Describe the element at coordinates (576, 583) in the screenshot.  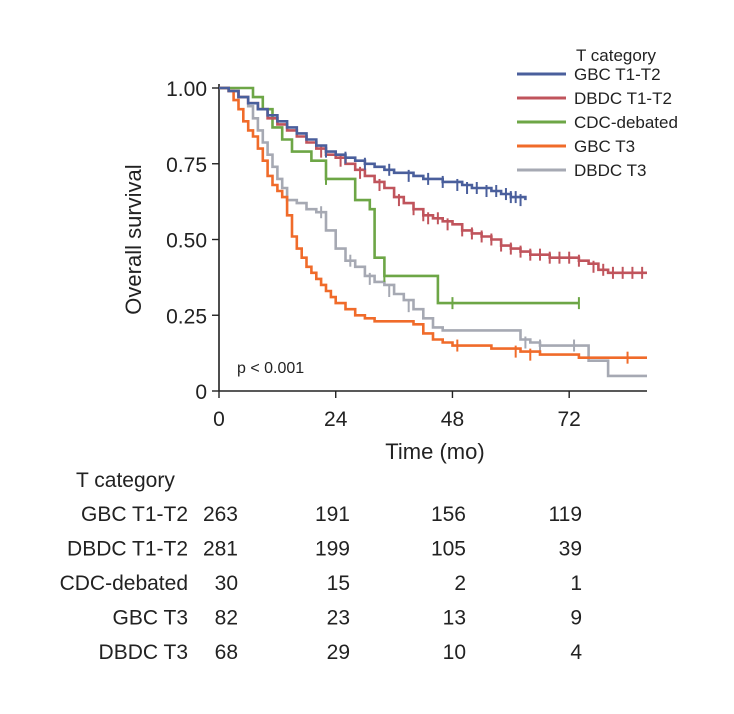
I see `risk-cell: 1` at that location.